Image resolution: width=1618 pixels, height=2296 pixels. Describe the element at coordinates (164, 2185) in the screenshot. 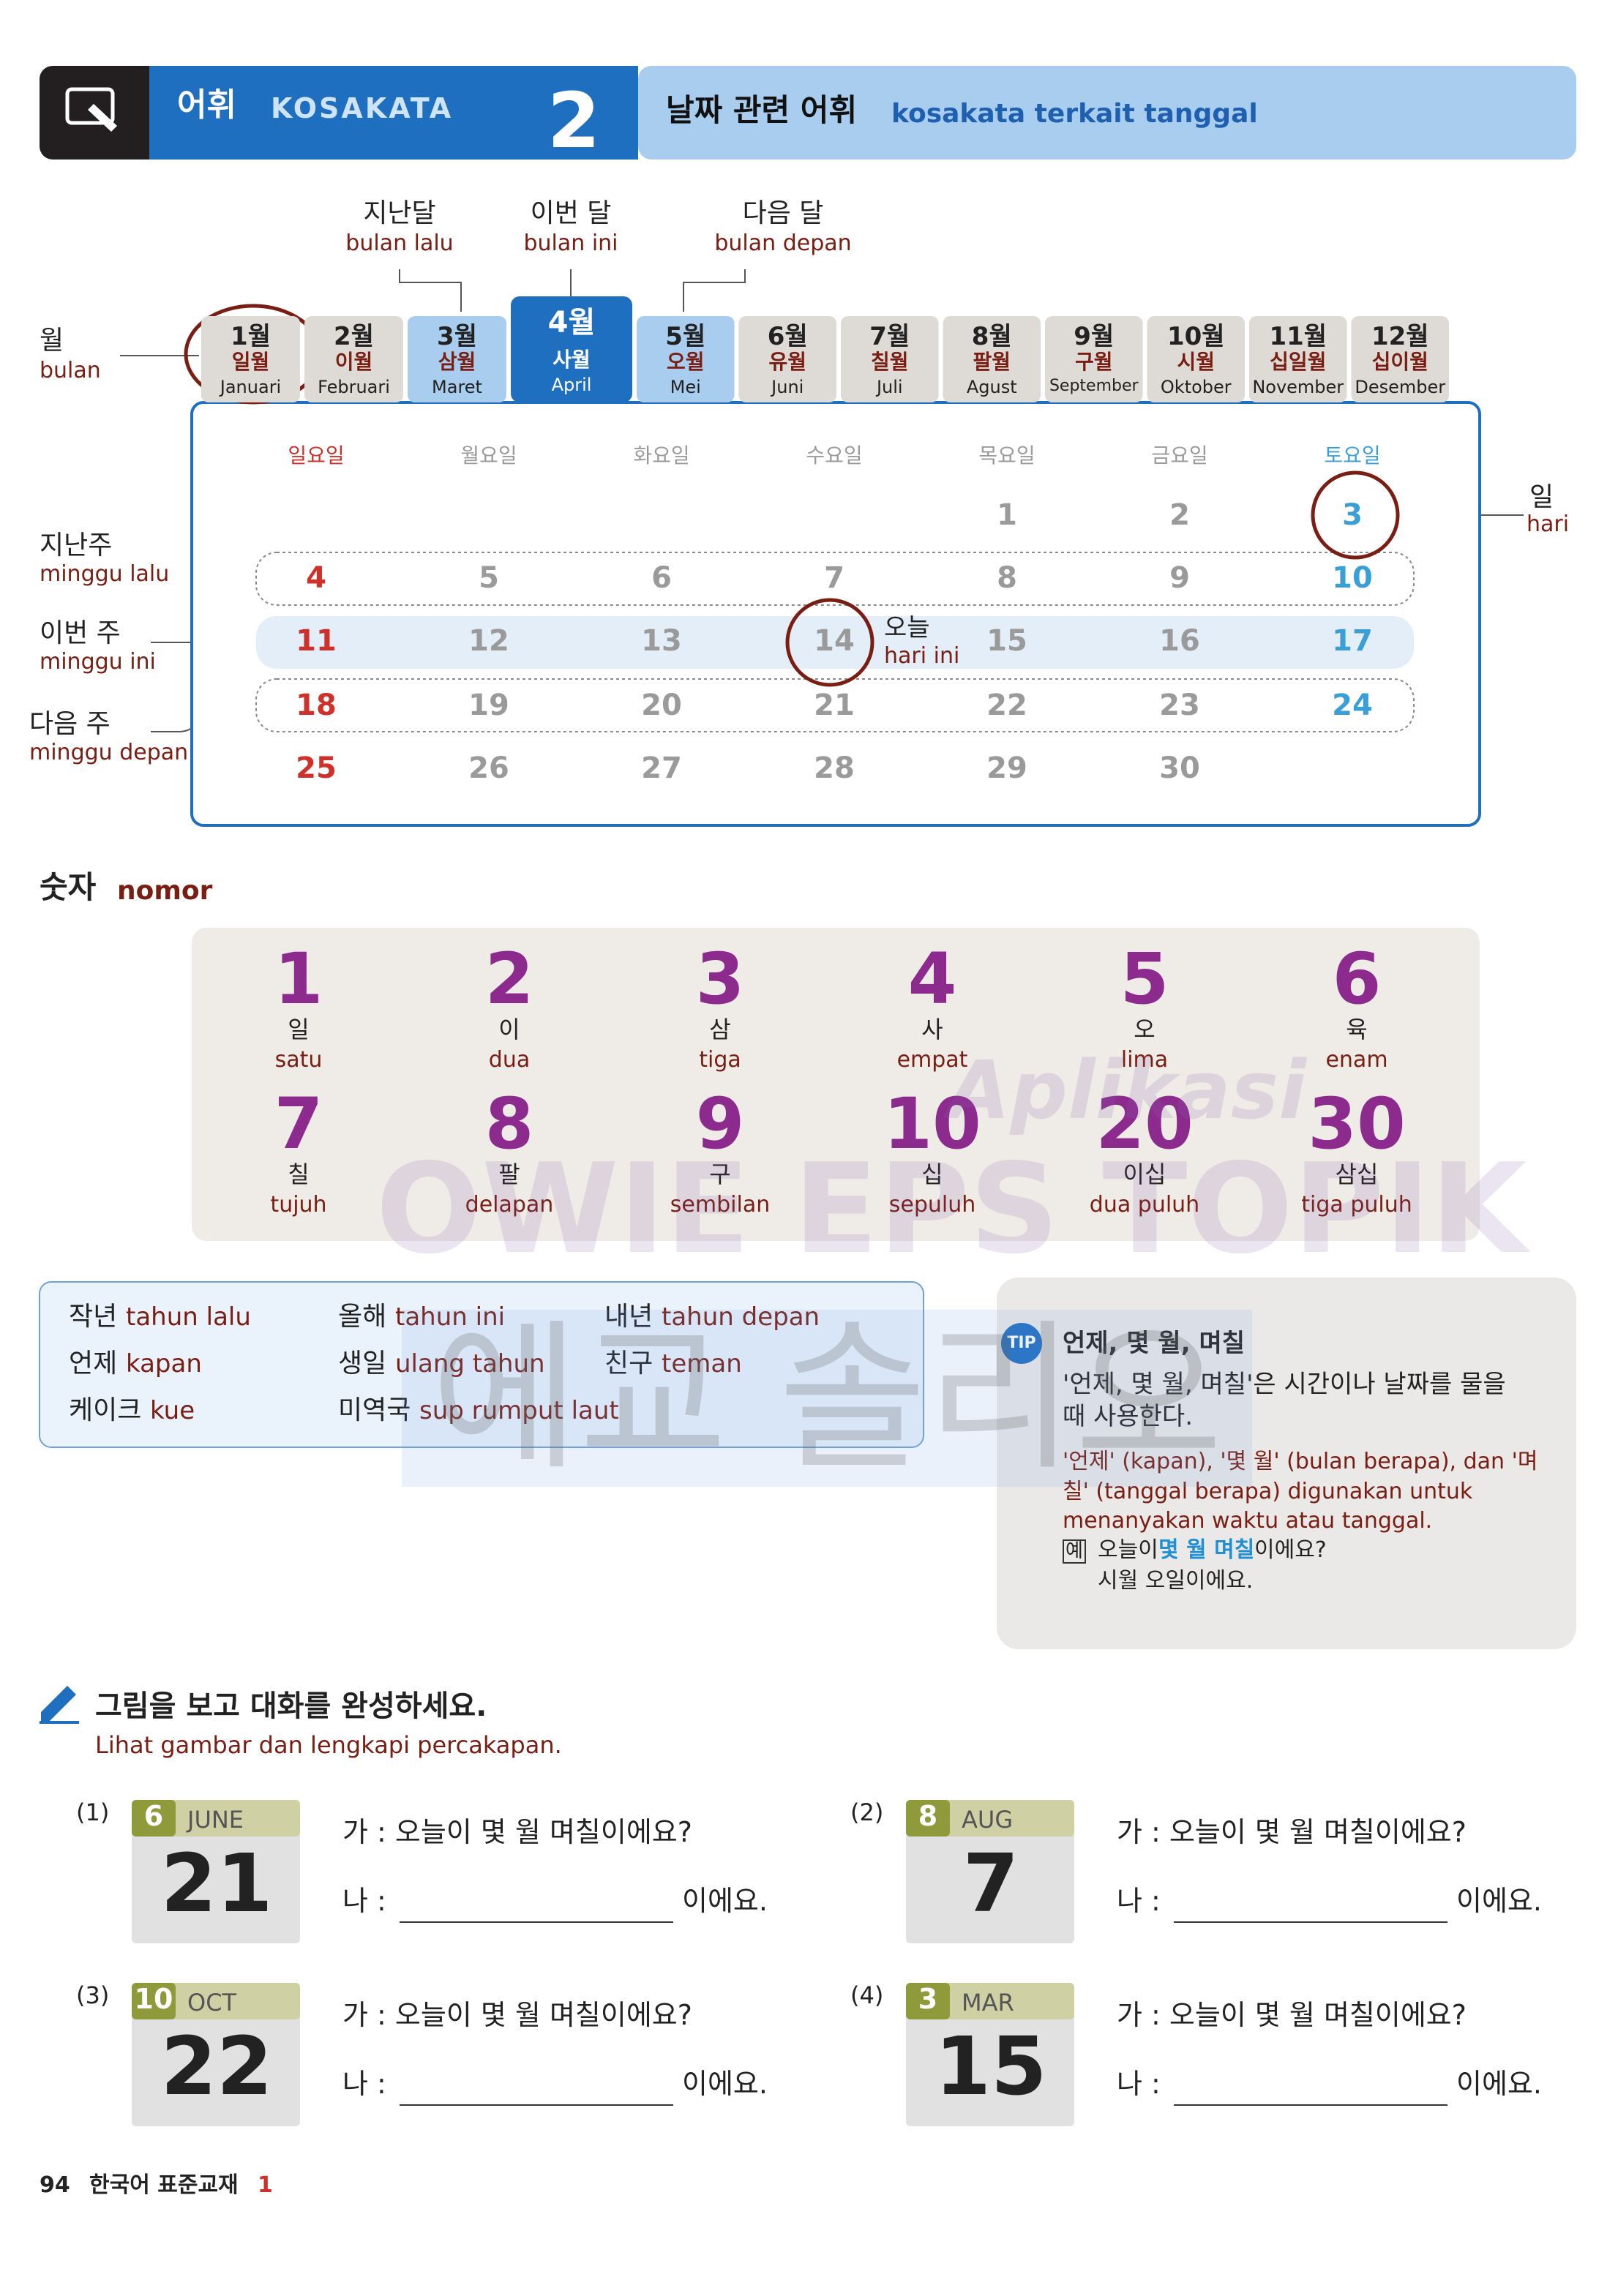

I see `book-title: 한국어 표준교재` at that location.